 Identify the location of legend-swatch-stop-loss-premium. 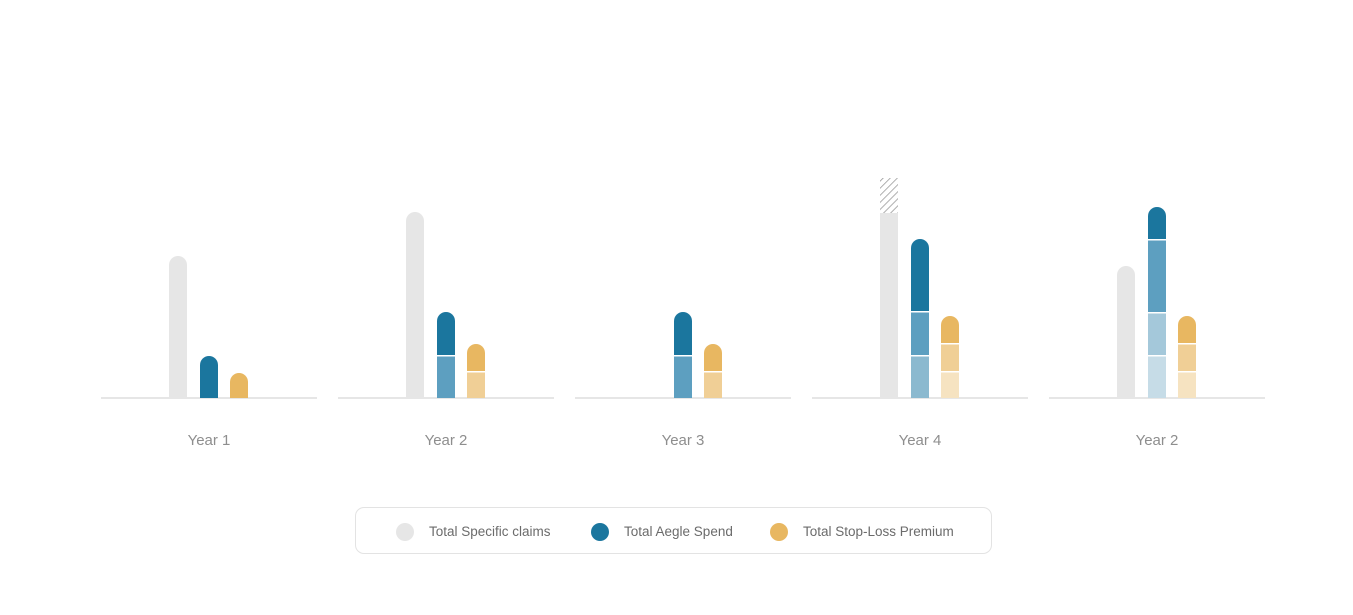
(779, 531).